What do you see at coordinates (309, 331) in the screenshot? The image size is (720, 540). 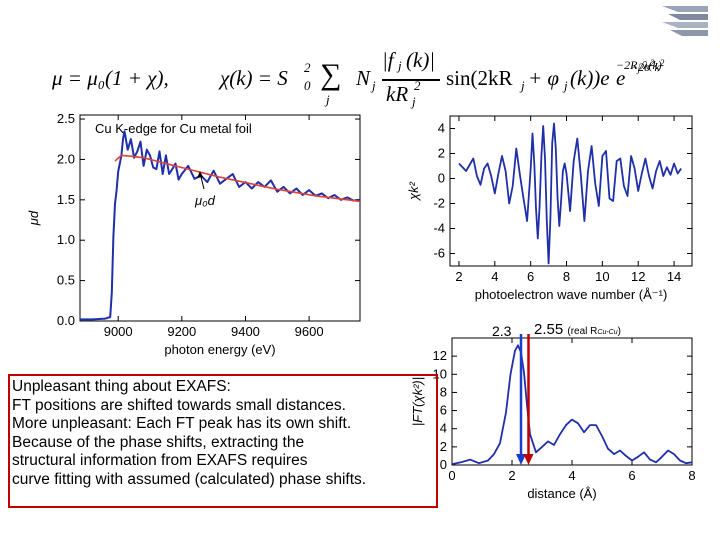 I see `x-tick-label: 9600` at bounding box center [309, 331].